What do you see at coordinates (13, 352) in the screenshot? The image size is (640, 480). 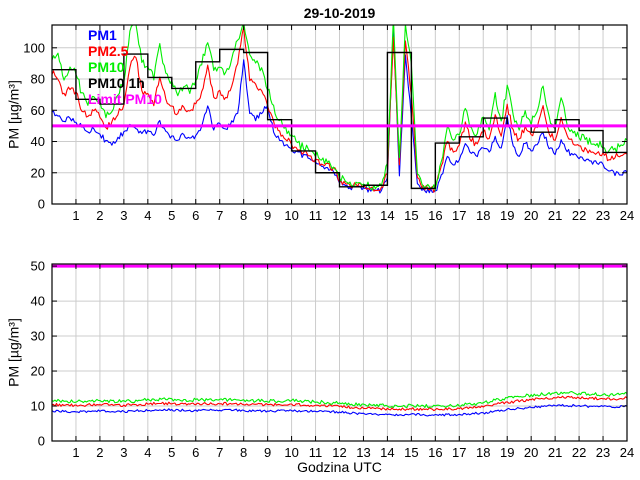 I see `bottom-y-axis-label: PM [µg/m³]` at bounding box center [13, 352].